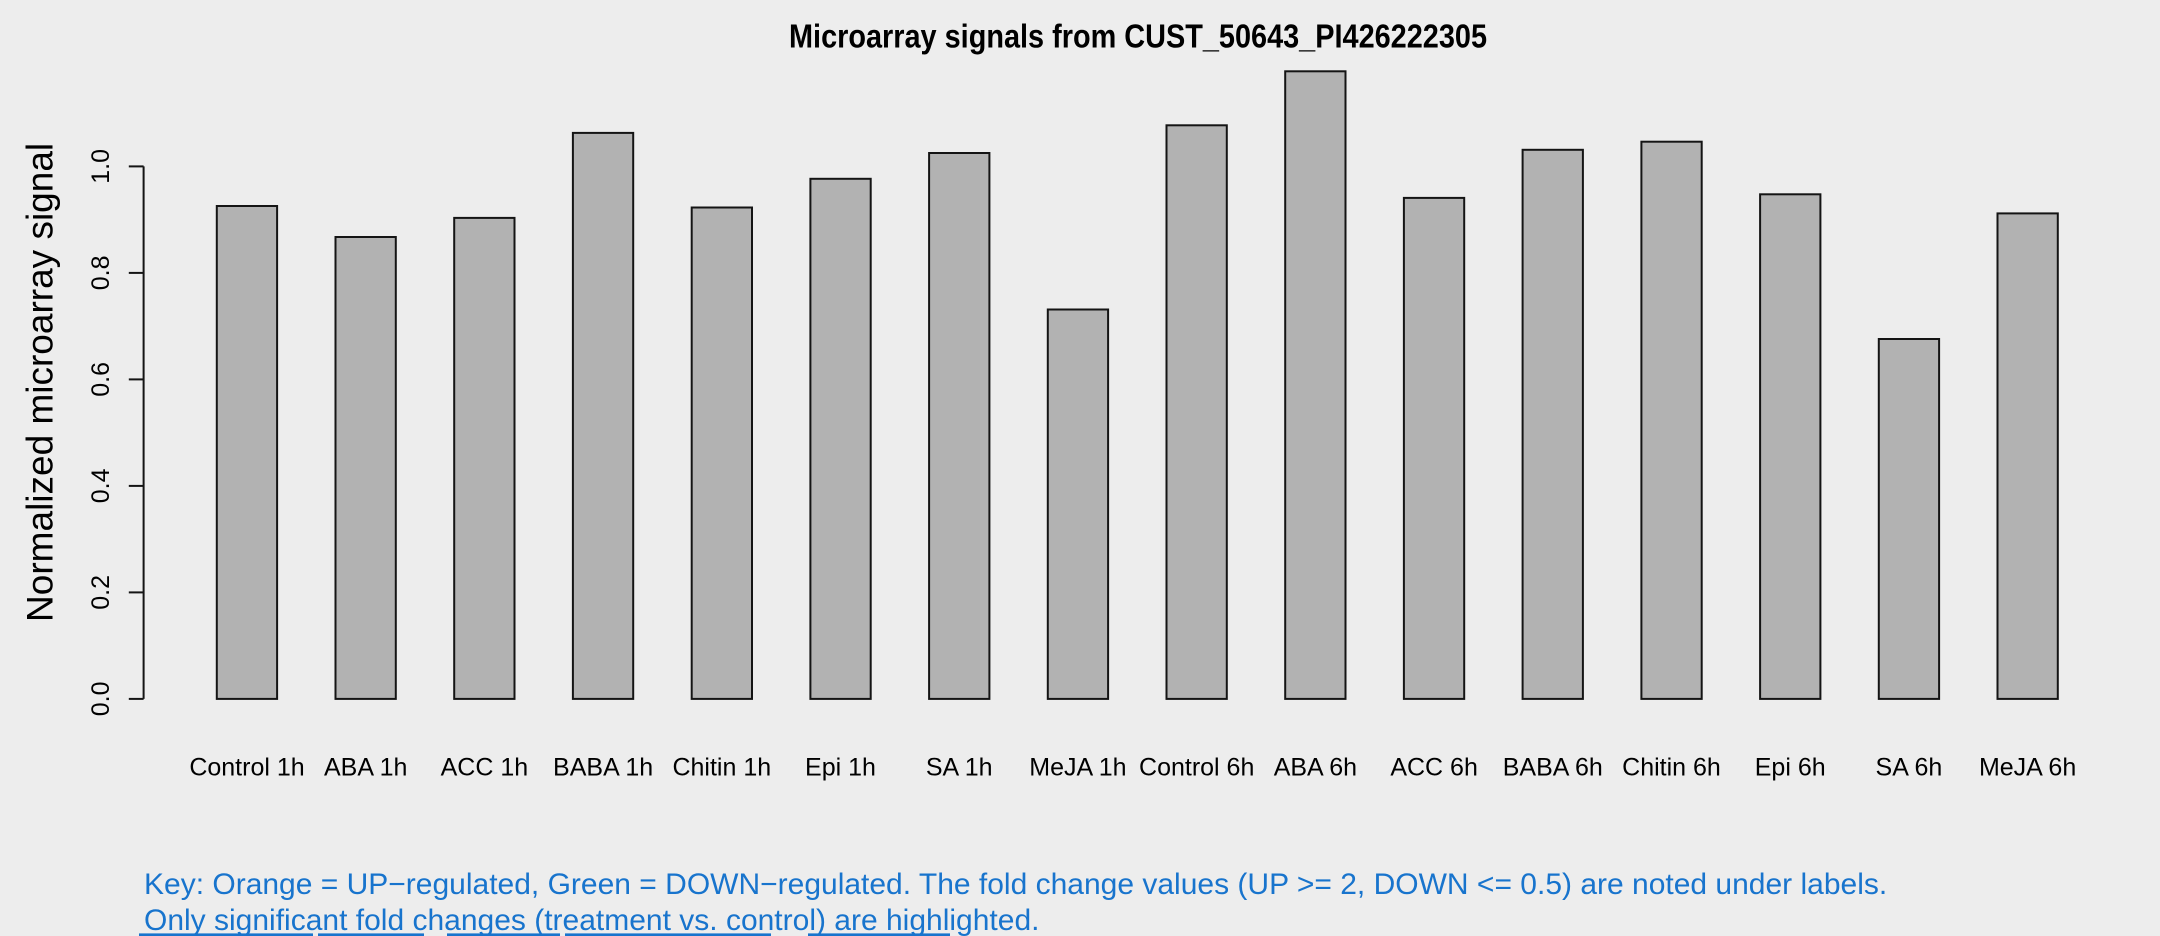 This screenshot has width=2160, height=936. I want to click on svg-text: BABA 6h, so click(1553, 768).